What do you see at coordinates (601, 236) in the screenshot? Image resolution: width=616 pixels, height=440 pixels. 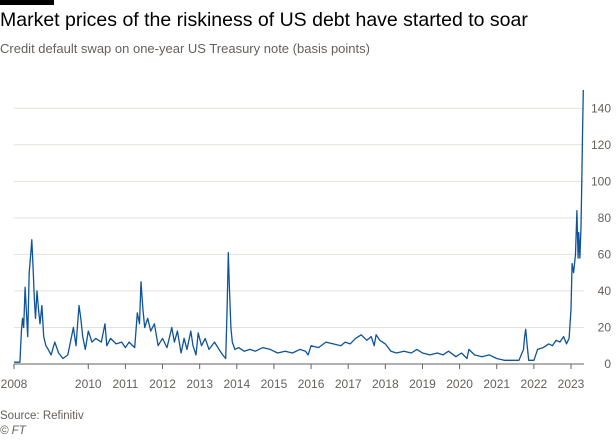 I see `y-axis-labels: 0 20 40 60 80 100 120 140` at bounding box center [601, 236].